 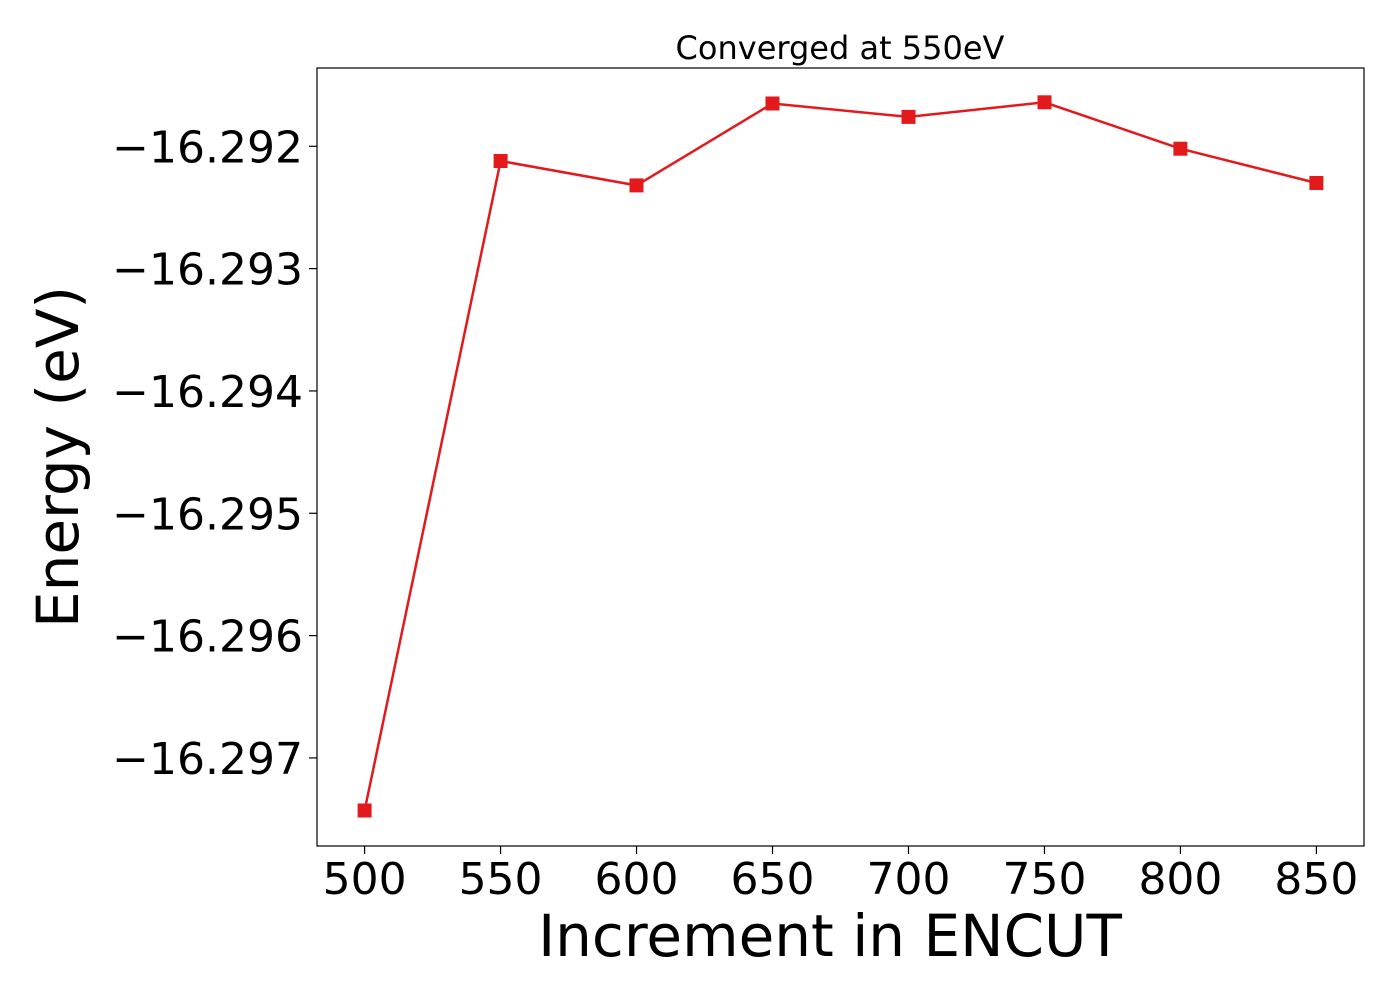 I want to click on x-tick-label: 600, so click(x=637, y=879).